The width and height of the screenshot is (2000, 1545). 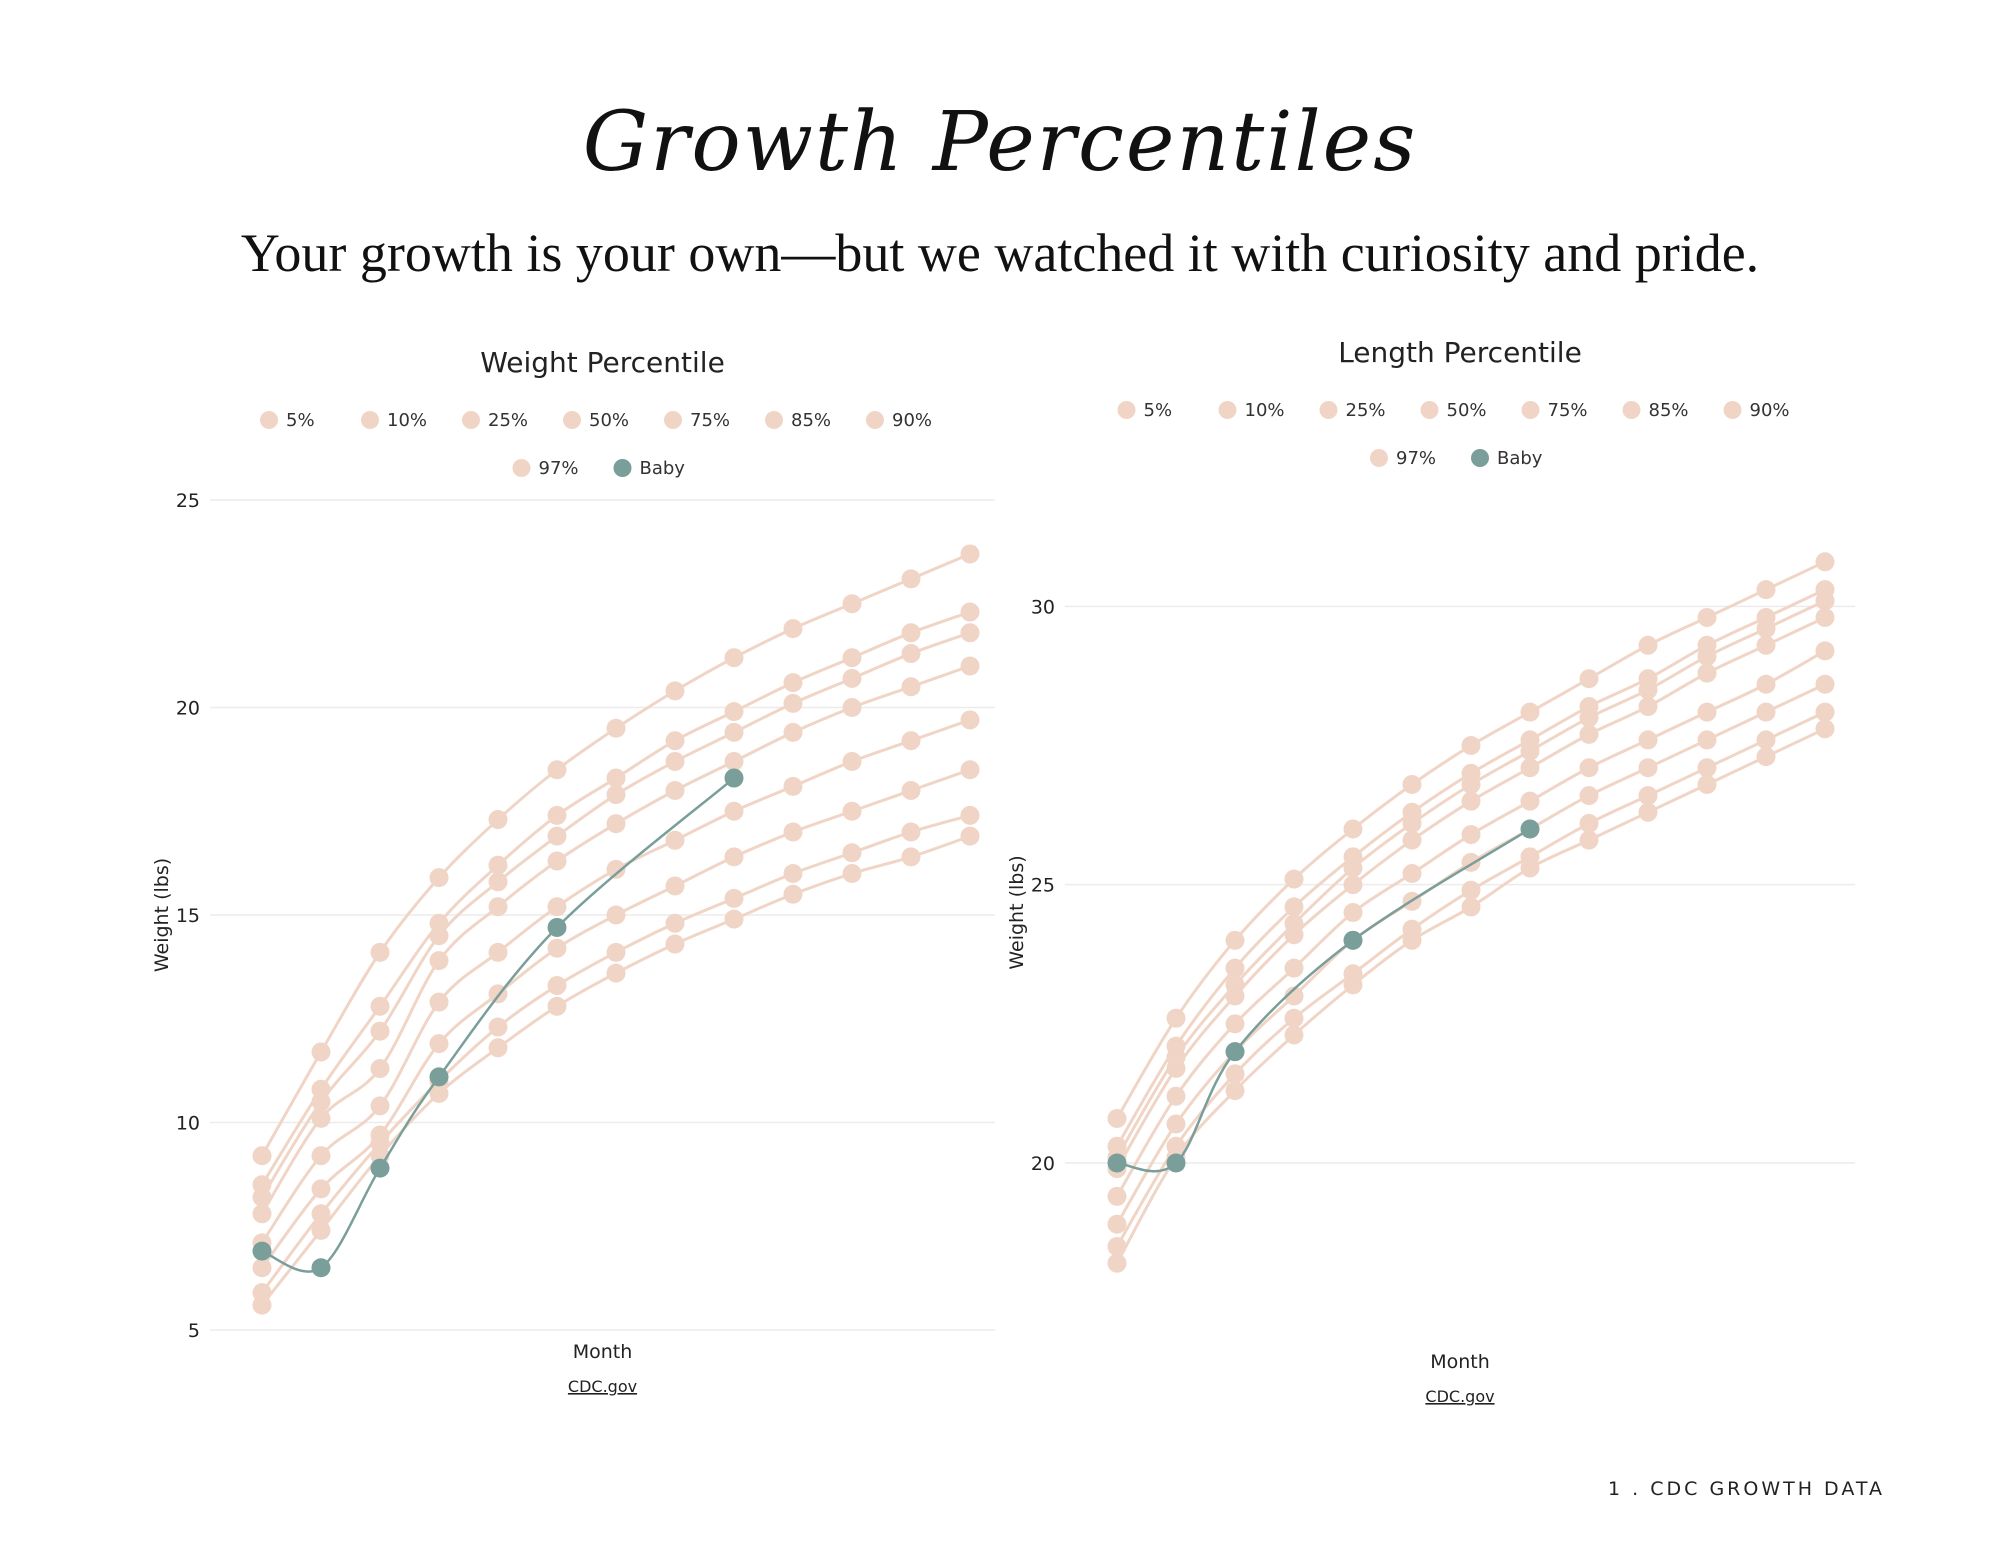 I want to click on legend-item-75pct: 75%, so click(x=697, y=420).